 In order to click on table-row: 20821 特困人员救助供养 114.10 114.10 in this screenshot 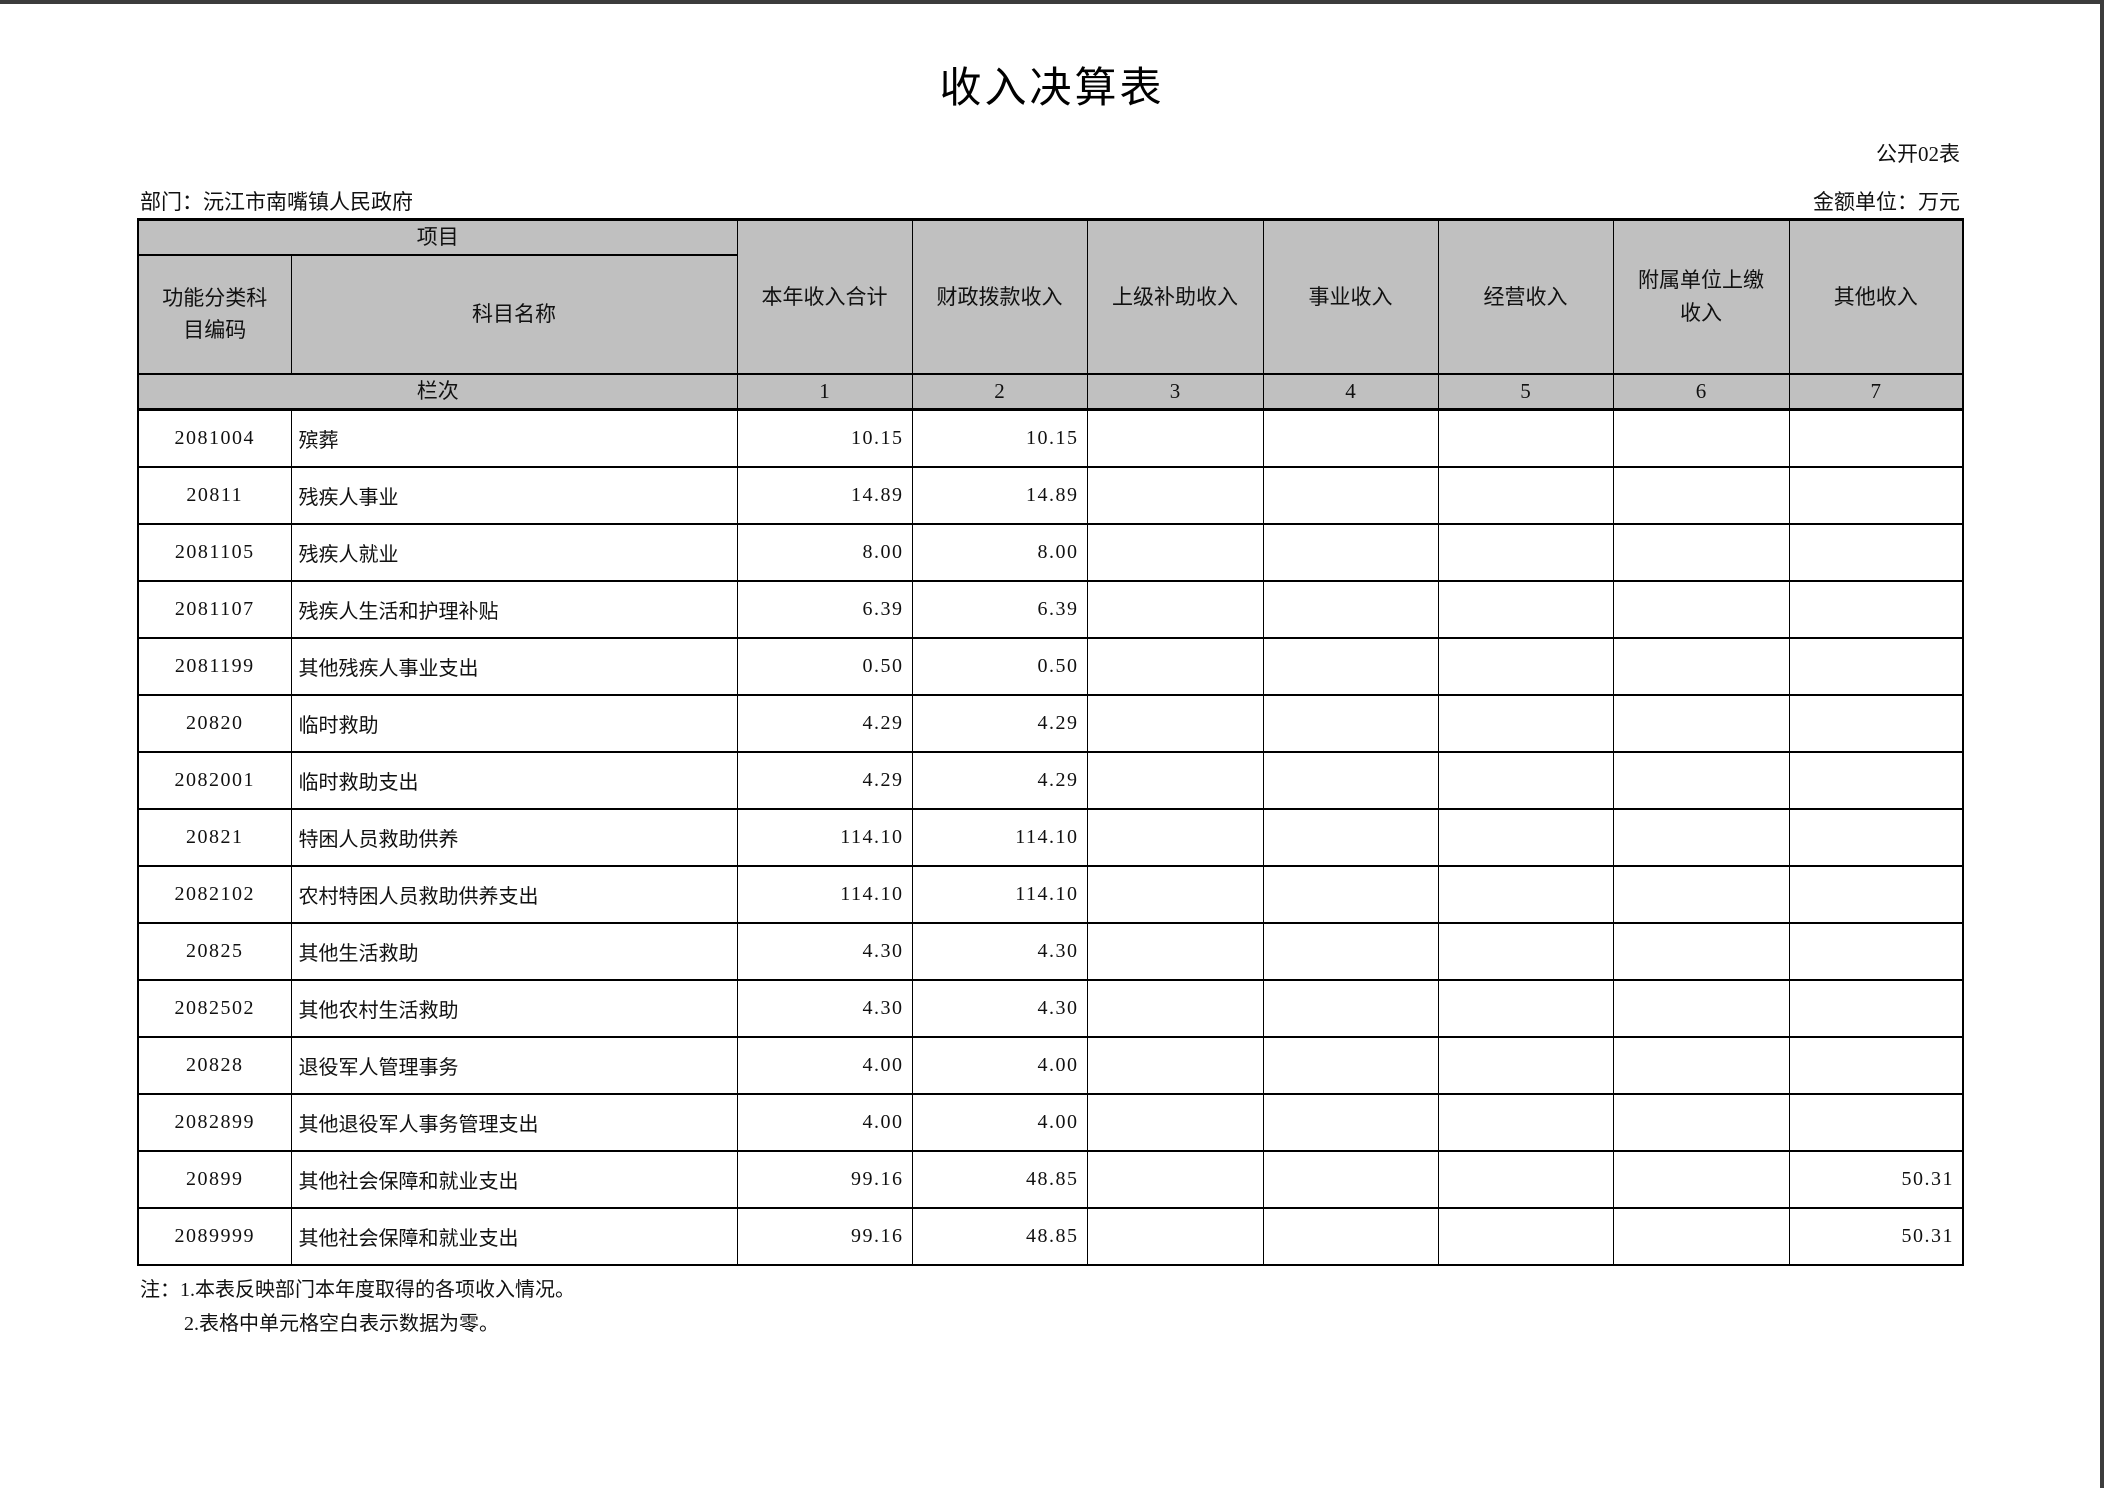, I will do `click(1050, 837)`.